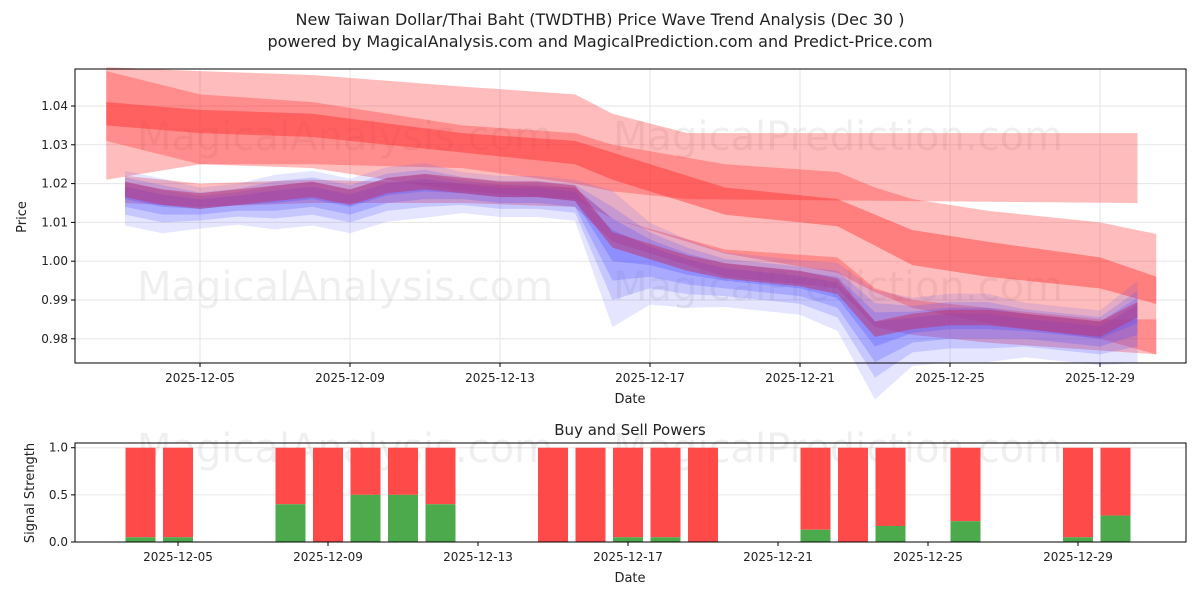 The image size is (1200, 600). What do you see at coordinates (54, 300) in the screenshot?
I see `y-tick-label: 0.99` at bounding box center [54, 300].